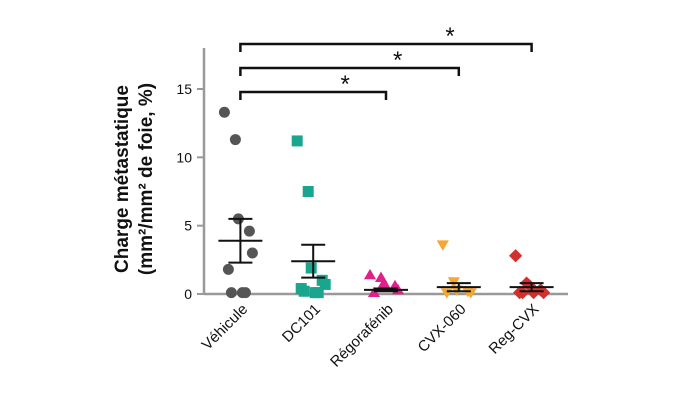 Image resolution: width=700 pixels, height=404 pixels. What do you see at coordinates (362, 336) in the screenshot?
I see `x-tick-label: Régorafénib` at bounding box center [362, 336].